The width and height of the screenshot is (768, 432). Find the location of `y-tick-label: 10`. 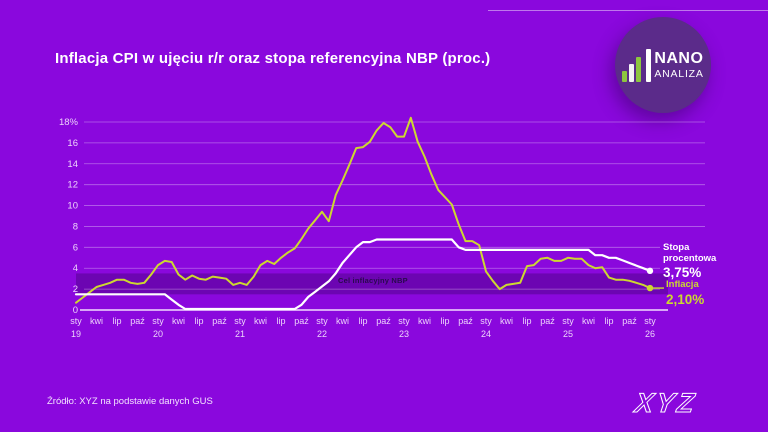

y-tick-label: 10 is located at coordinates (72, 206).